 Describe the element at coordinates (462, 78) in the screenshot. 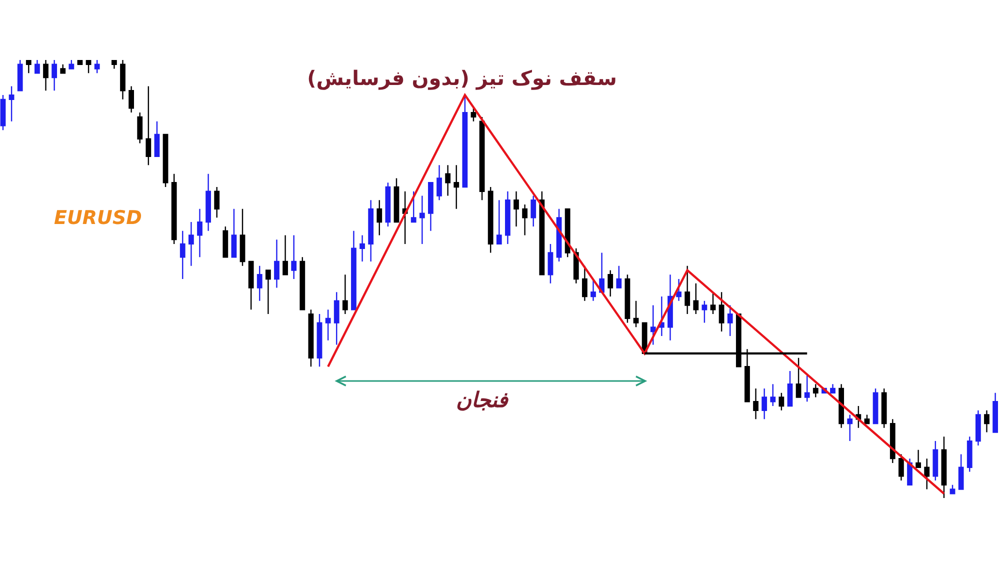

I see `chart-title: سقف نوک تیز (بدون فرسایش)` at that location.